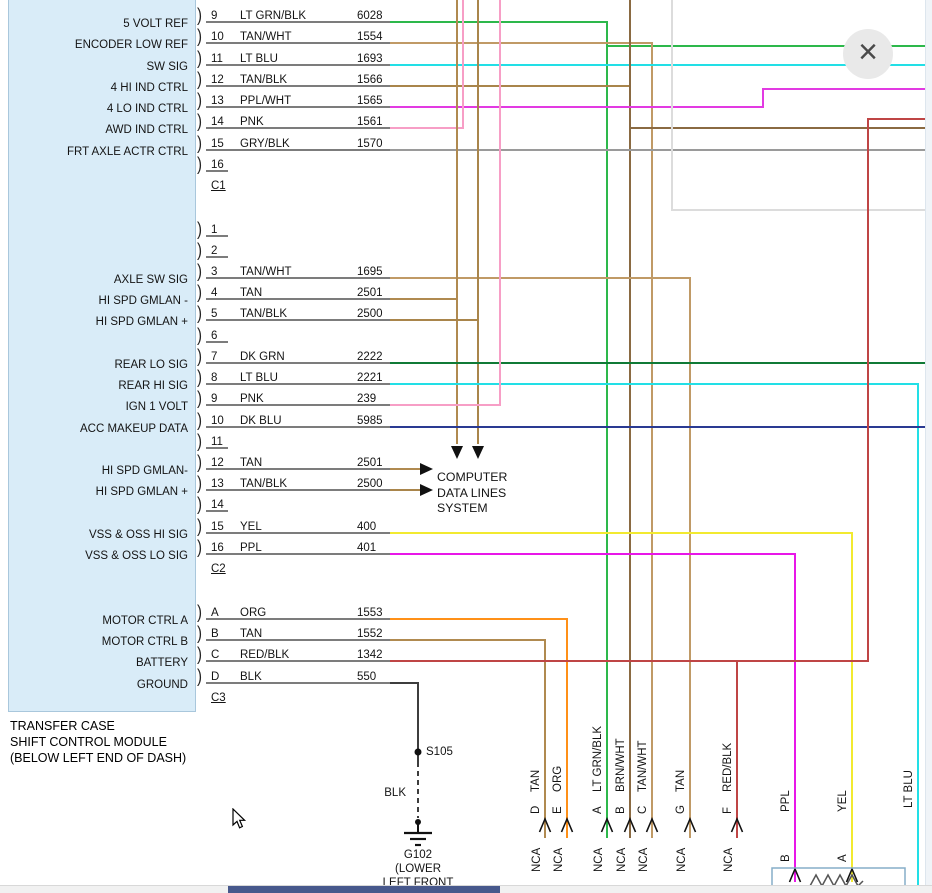 This screenshot has height=893, width=932. What do you see at coordinates (395, 793) in the screenshot?
I see `ground-wire-color-label: BLK` at bounding box center [395, 793].